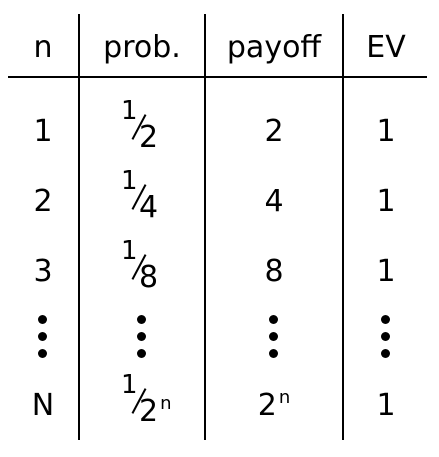 This screenshot has width=439, height=457. What do you see at coordinates (274, 47) in the screenshot?
I see `header-payoff: payoff` at bounding box center [274, 47].